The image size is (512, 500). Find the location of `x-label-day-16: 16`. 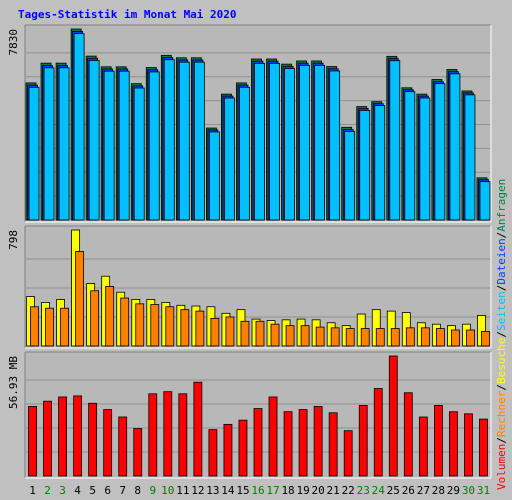

x-label-day-16: 16 is located at coordinates (257, 490).